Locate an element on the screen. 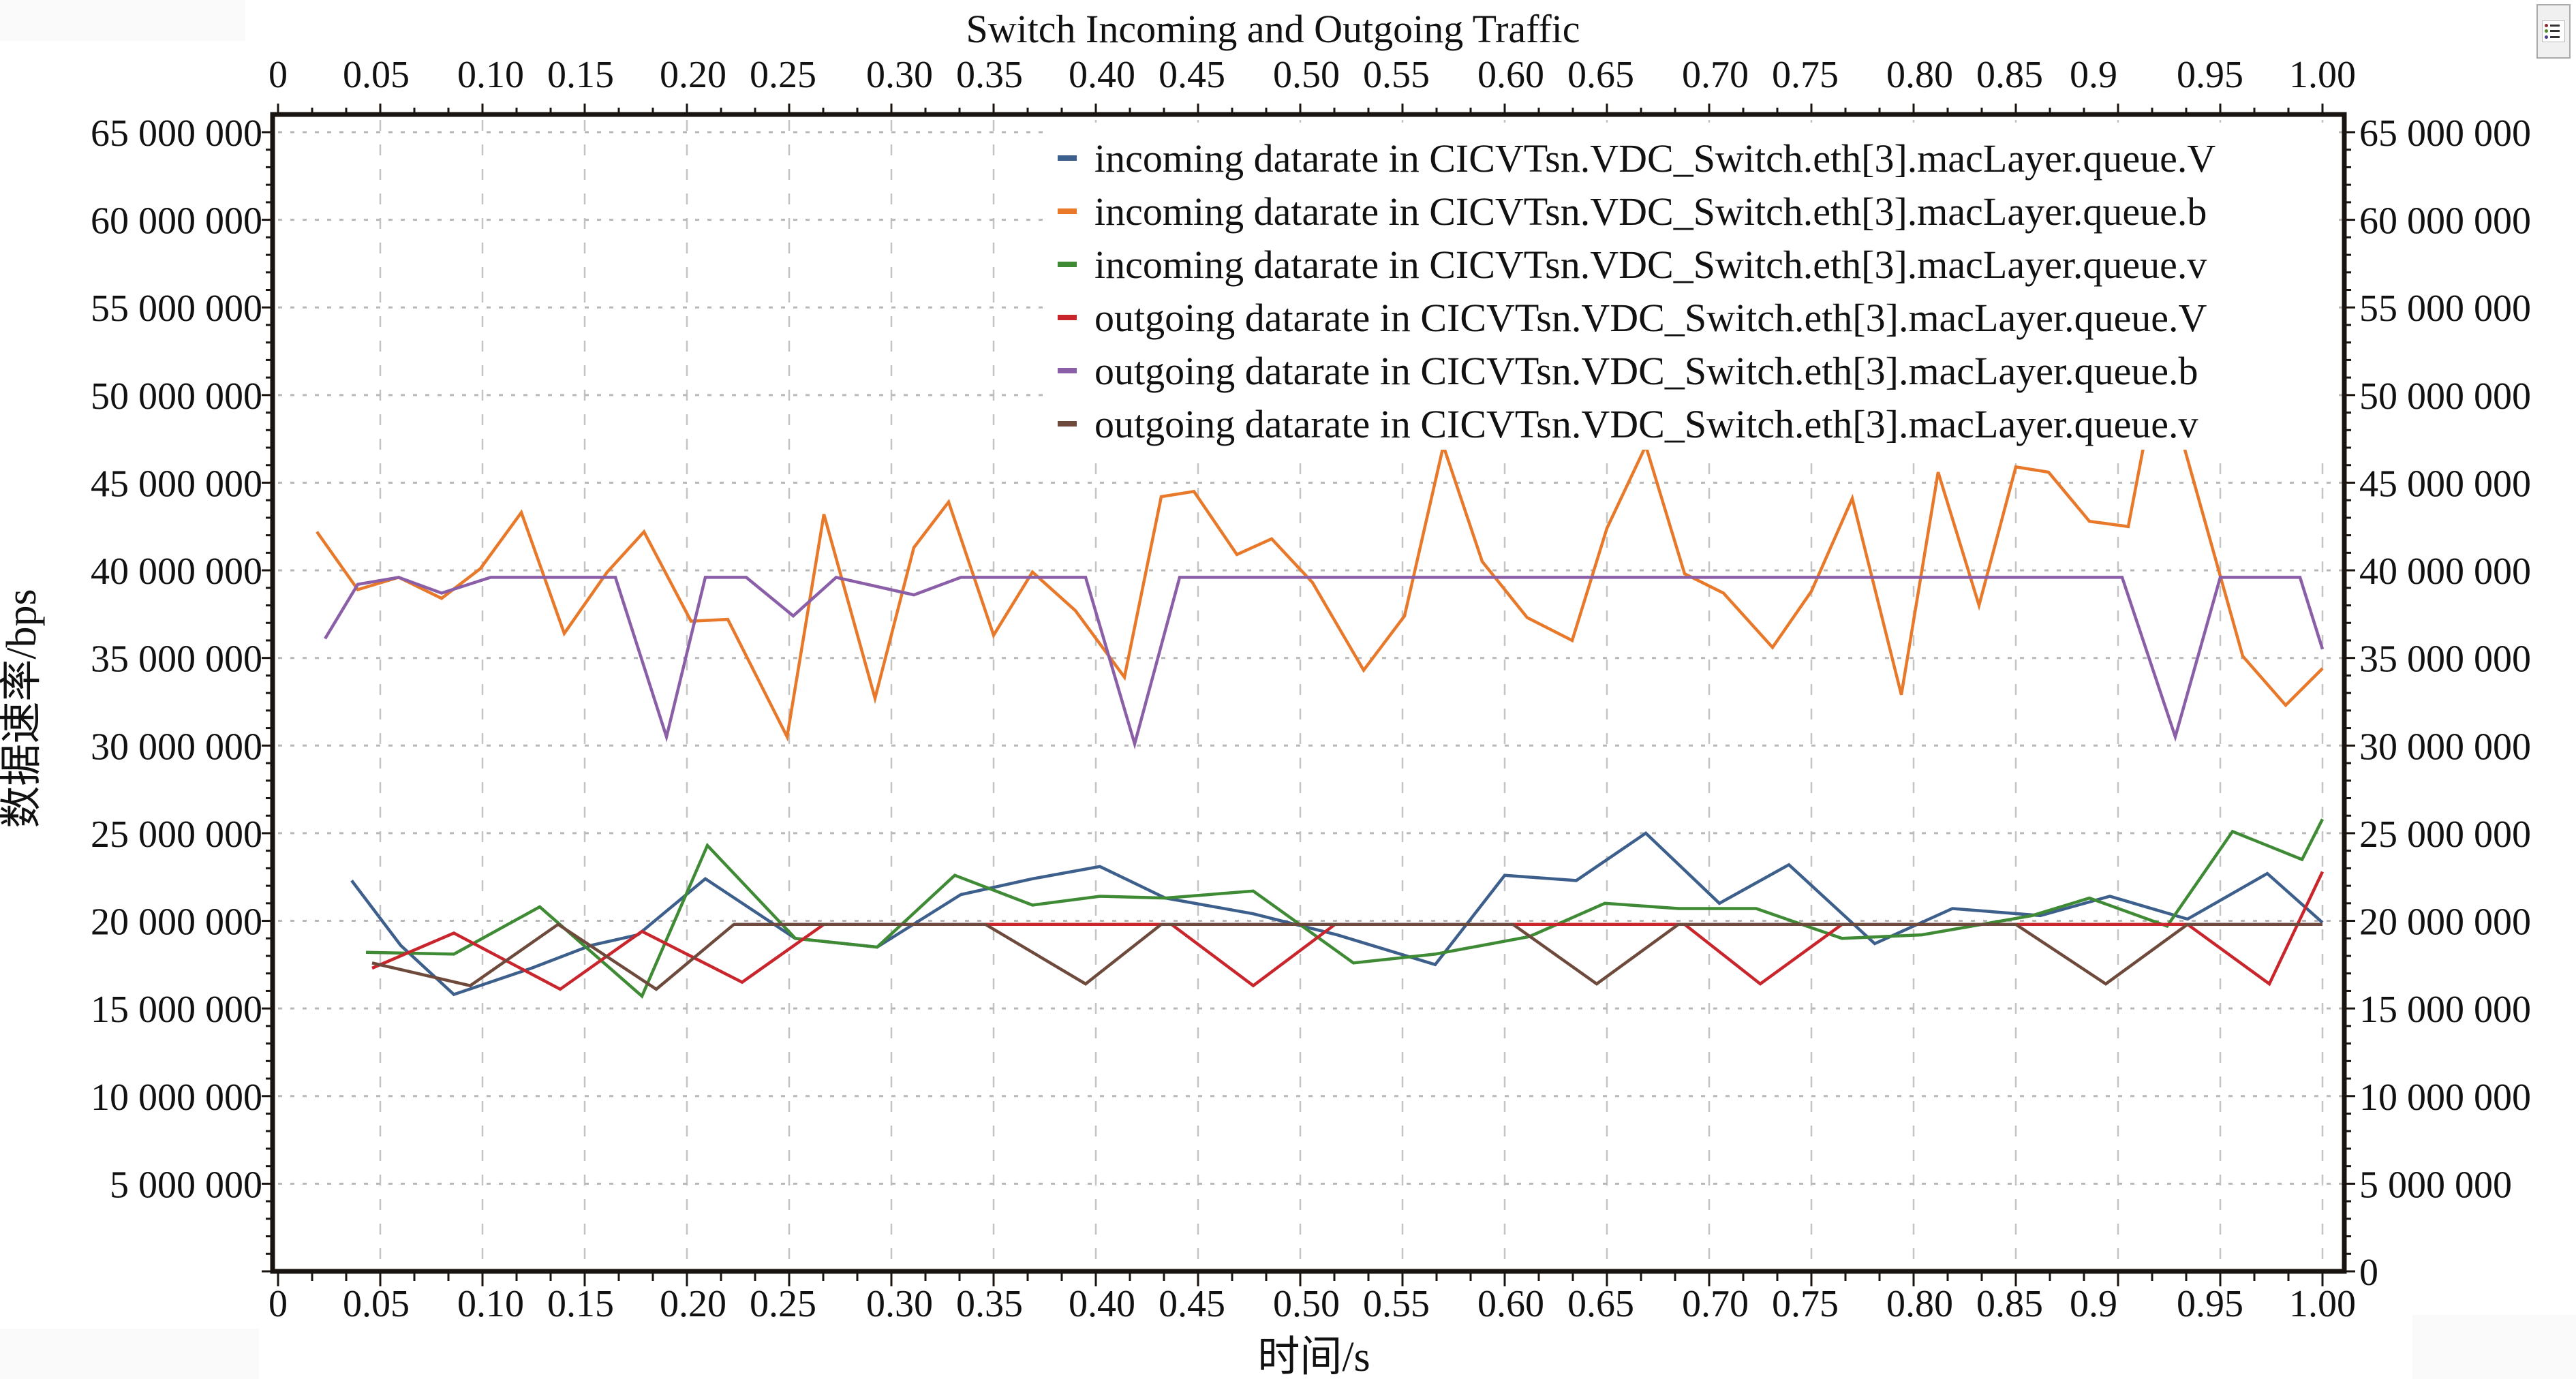 The width and height of the screenshot is (2576, 1379). x-axis-label: 时间/s is located at coordinates (1313, 1356).